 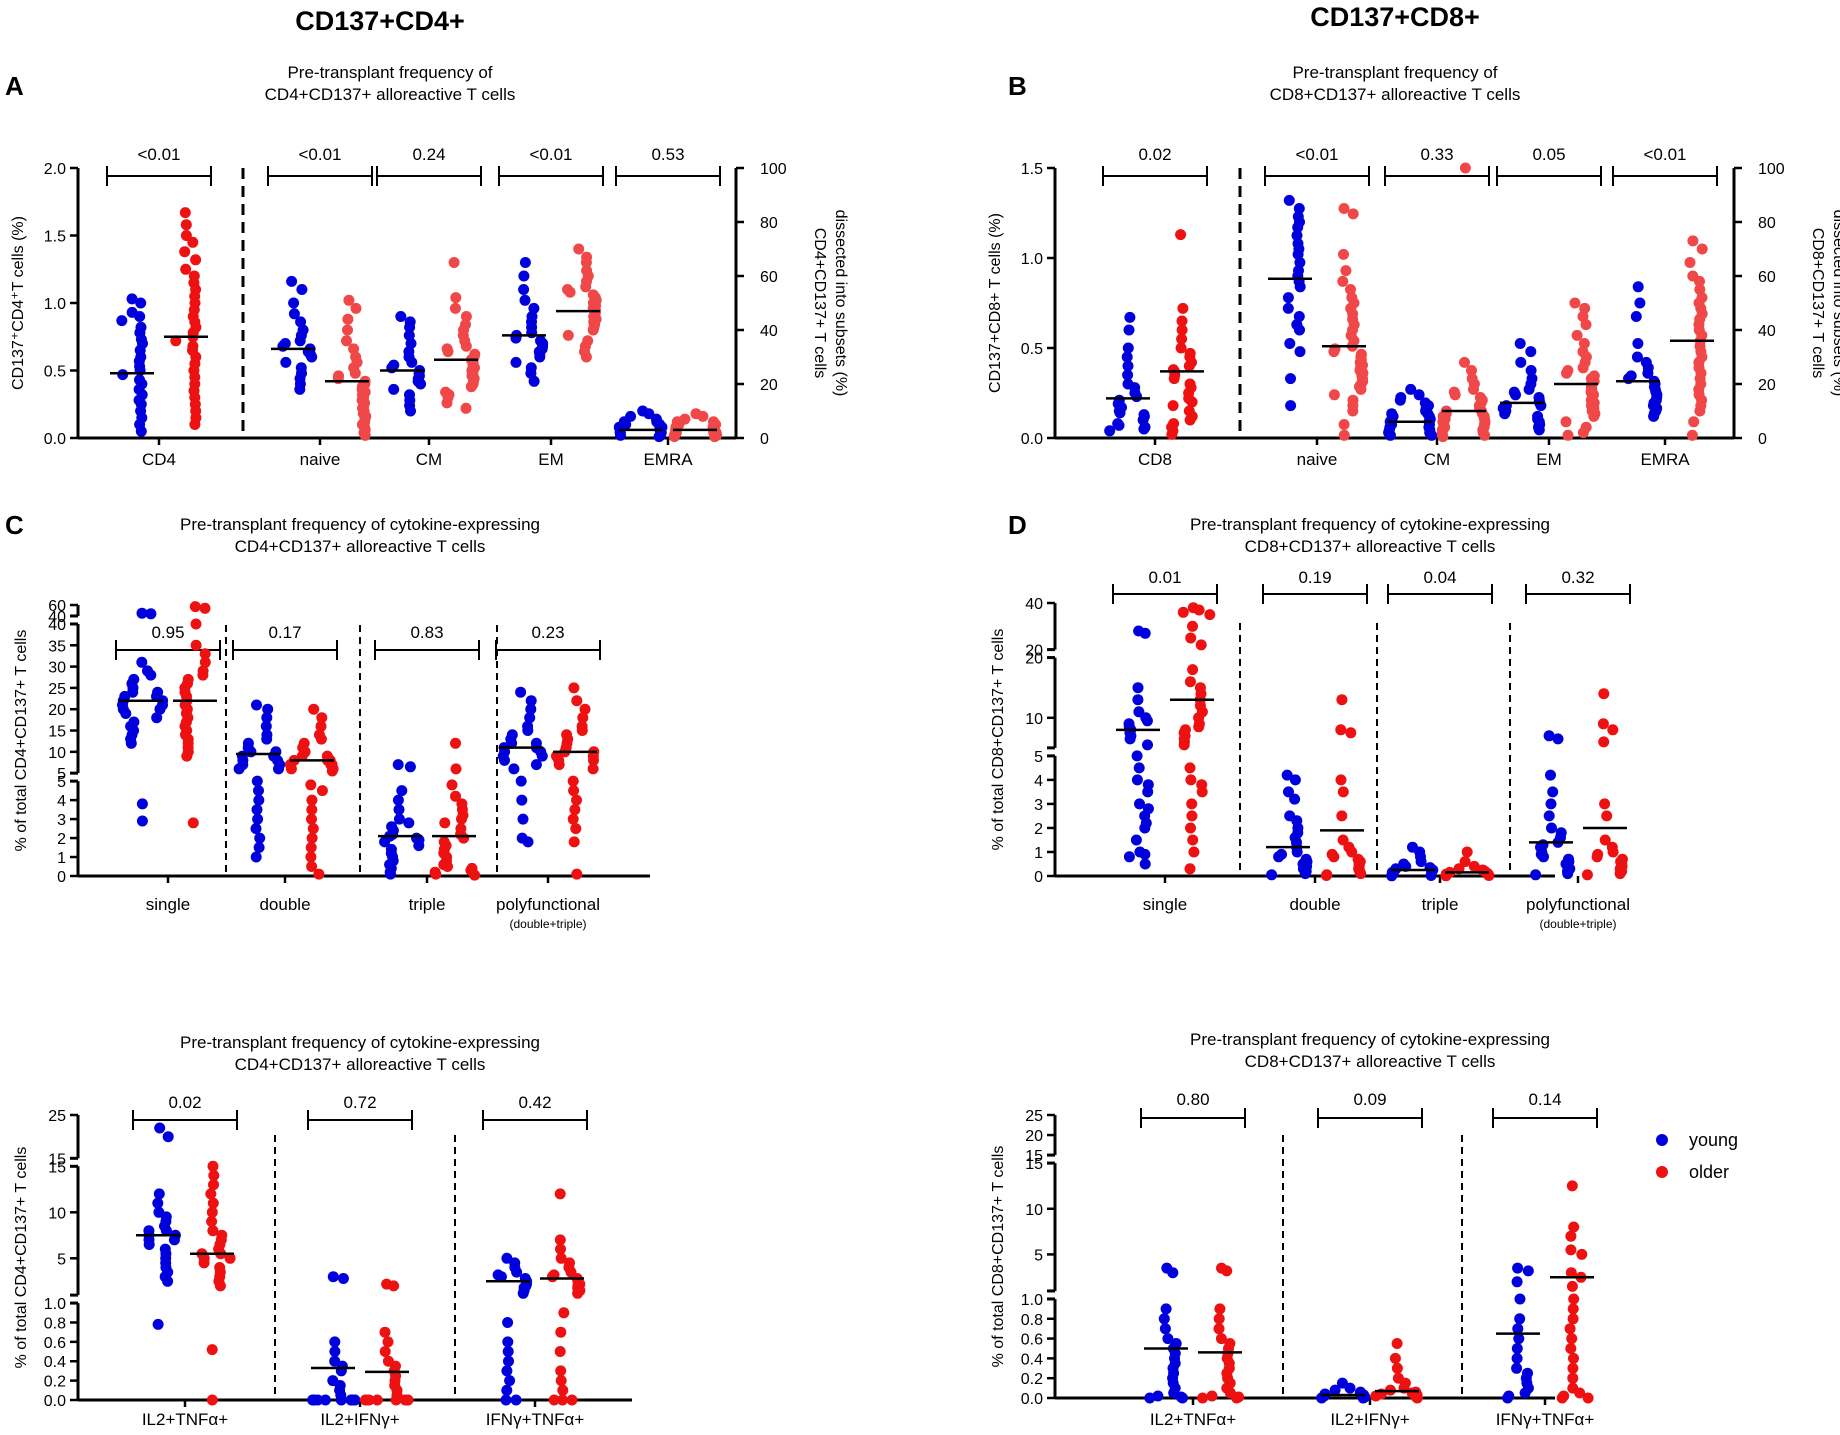 I want to click on panel-d2-y-tick-label: 0.2, so click(x=1032, y=1379).